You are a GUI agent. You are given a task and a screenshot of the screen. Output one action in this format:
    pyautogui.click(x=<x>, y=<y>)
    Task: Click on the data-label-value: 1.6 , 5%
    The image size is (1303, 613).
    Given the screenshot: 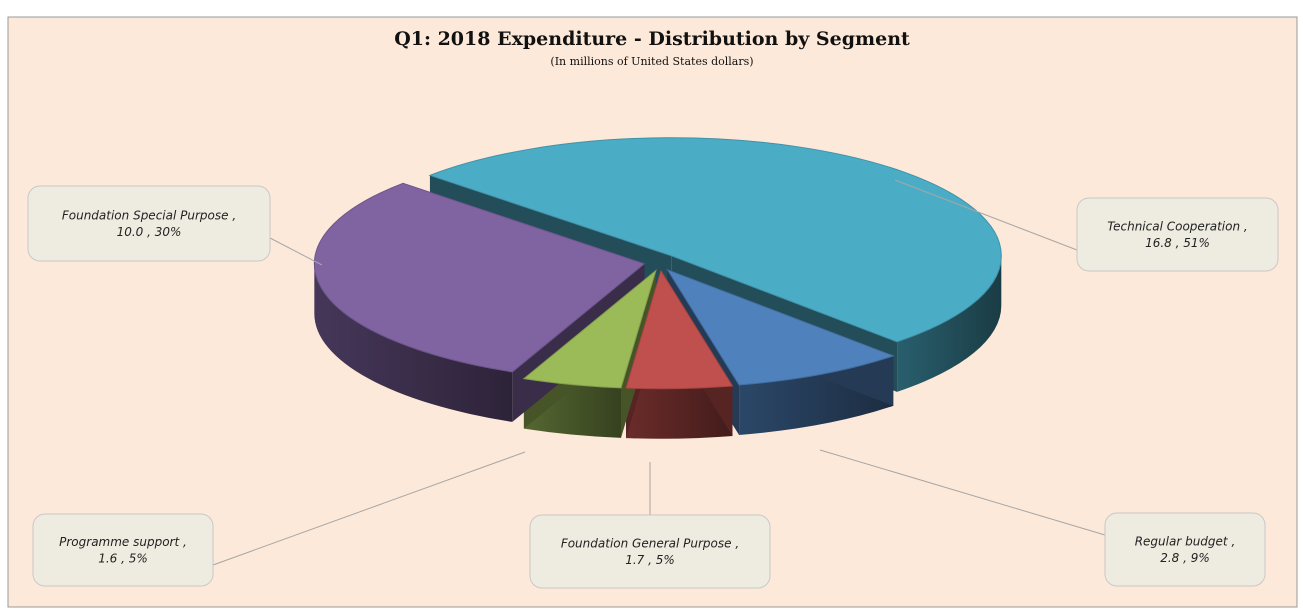 What is the action you would take?
    pyautogui.click(x=123, y=559)
    